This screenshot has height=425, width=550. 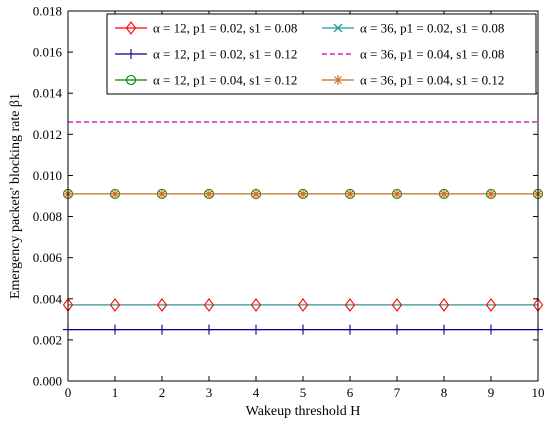 What do you see at coordinates (432, 80) in the screenshot?
I see `legend-entry-5: α = 36, p1 = 0.04, s1 = 0.12` at bounding box center [432, 80].